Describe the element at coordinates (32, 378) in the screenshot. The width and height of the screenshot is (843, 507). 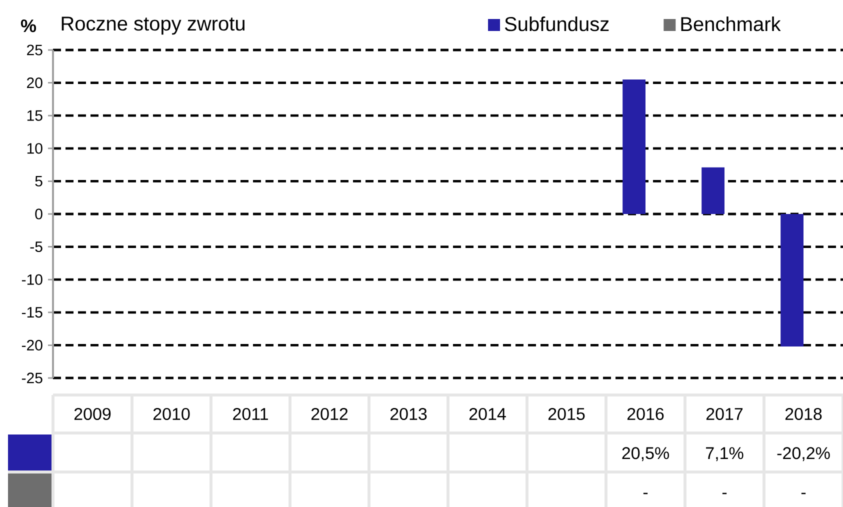
I see `y-tick-label: -25` at that location.